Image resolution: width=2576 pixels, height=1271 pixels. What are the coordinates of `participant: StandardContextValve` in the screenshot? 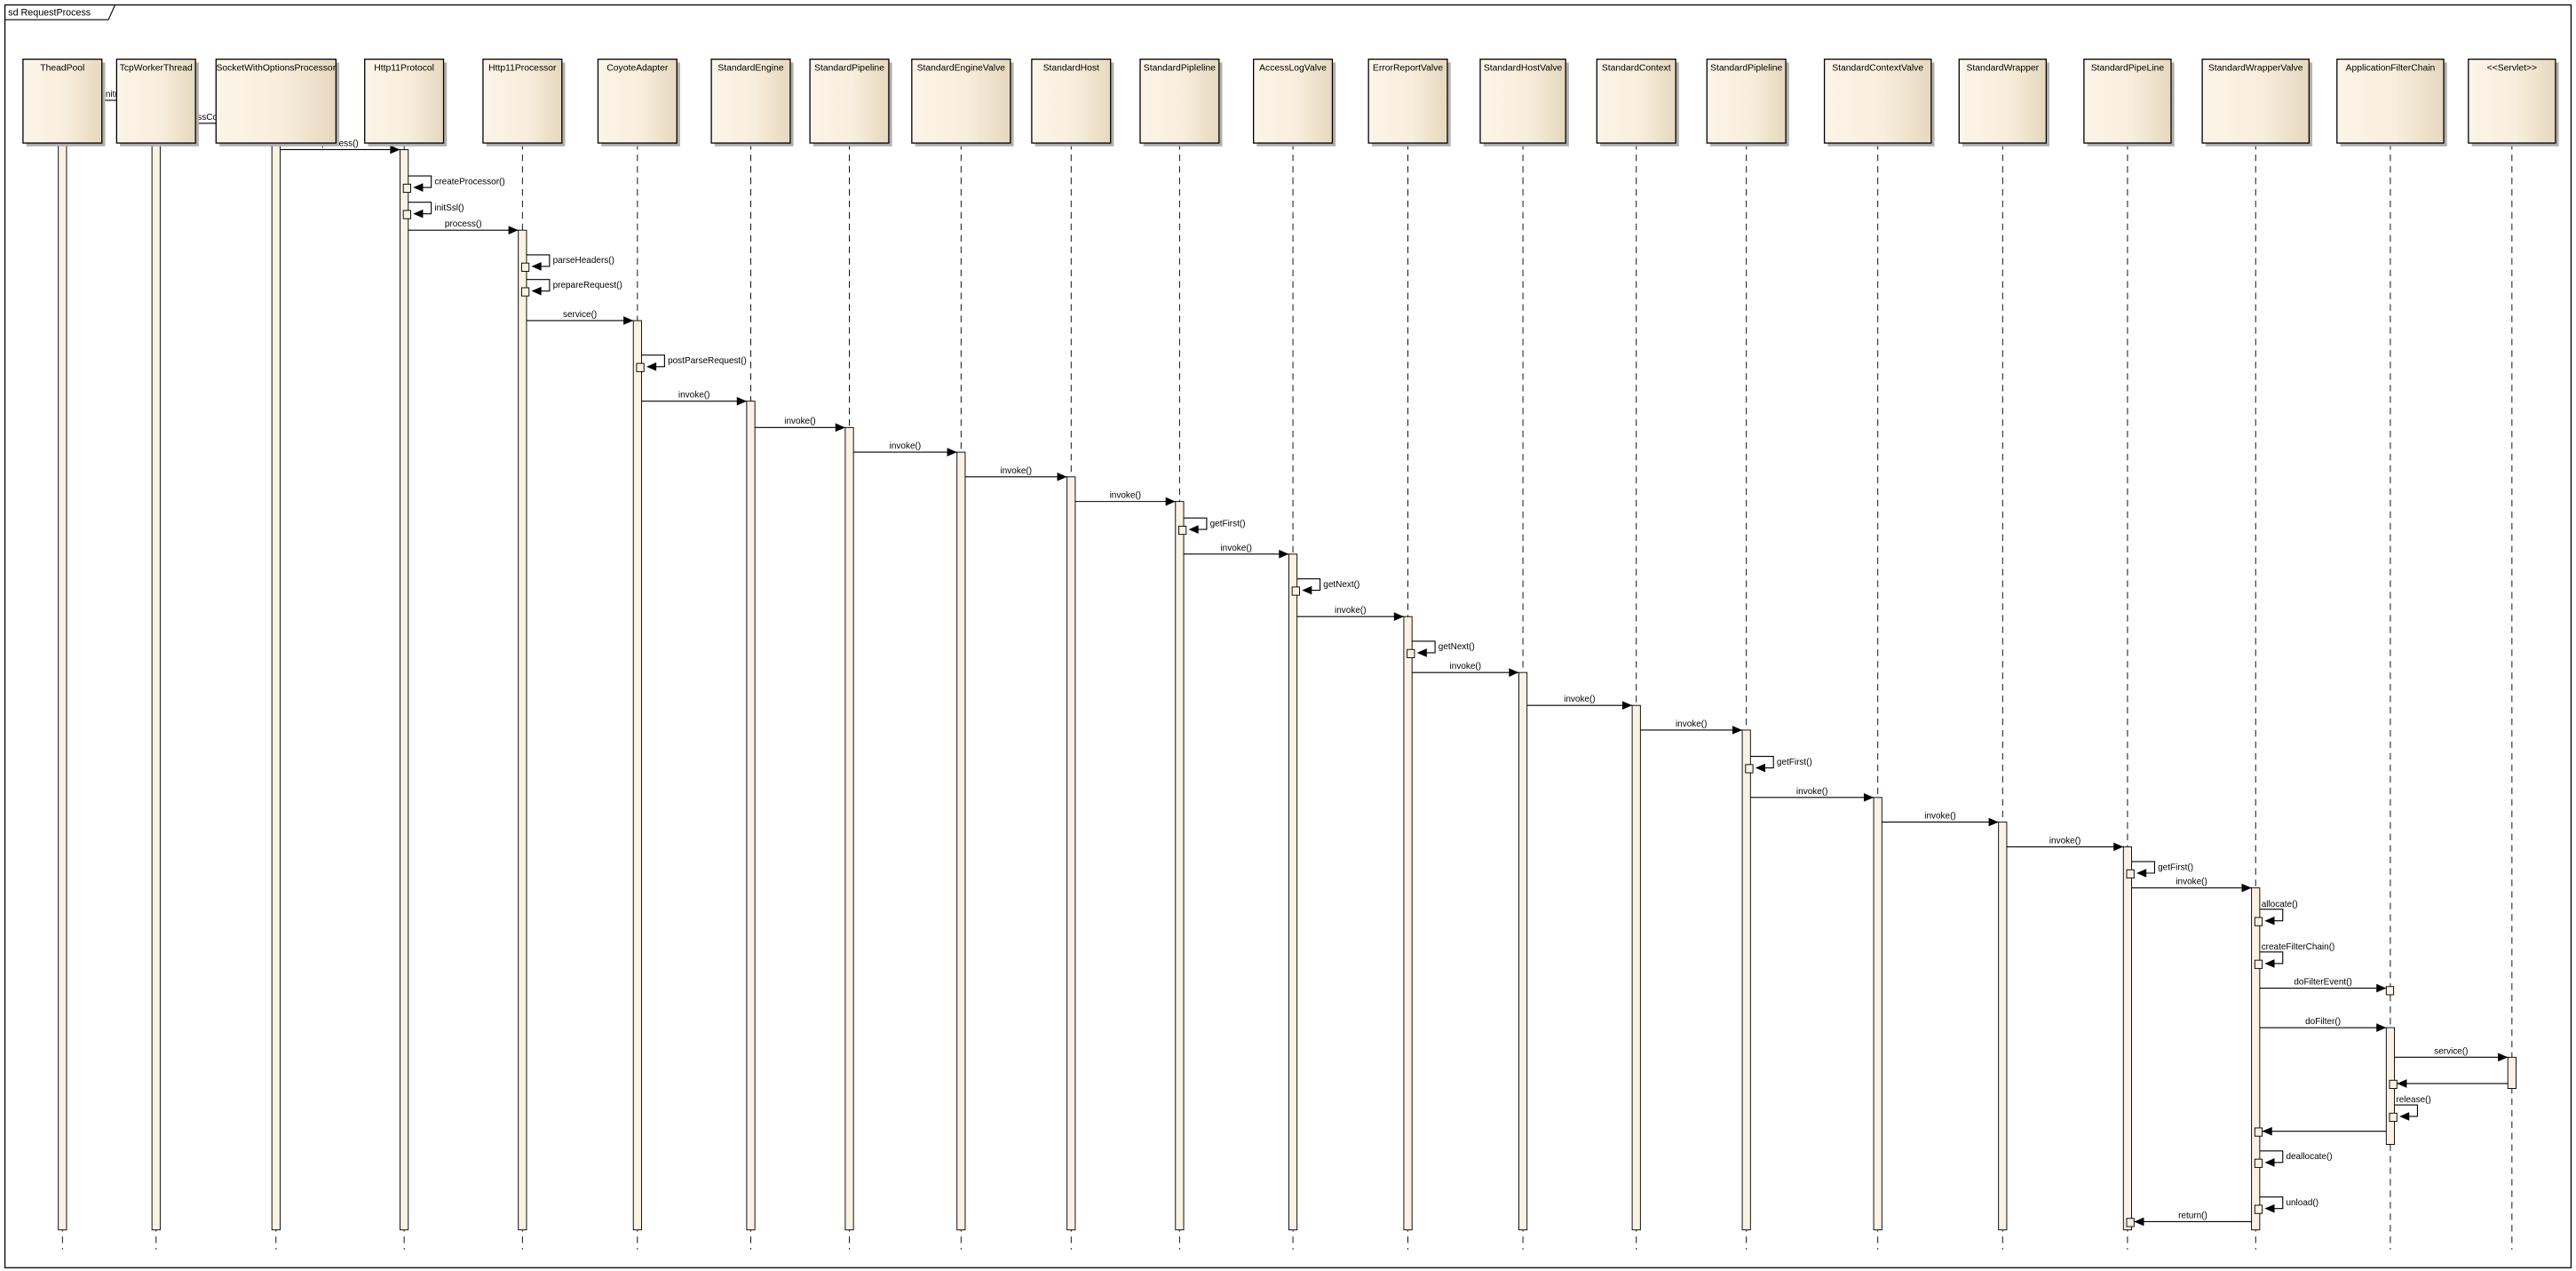 It's located at (1879, 102).